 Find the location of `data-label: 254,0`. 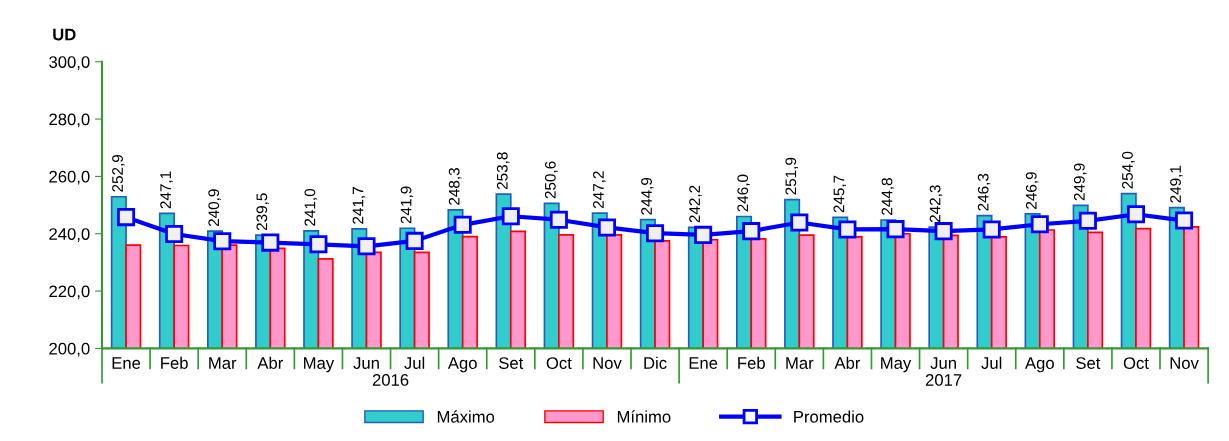

data-label: 254,0 is located at coordinates (1128, 170).